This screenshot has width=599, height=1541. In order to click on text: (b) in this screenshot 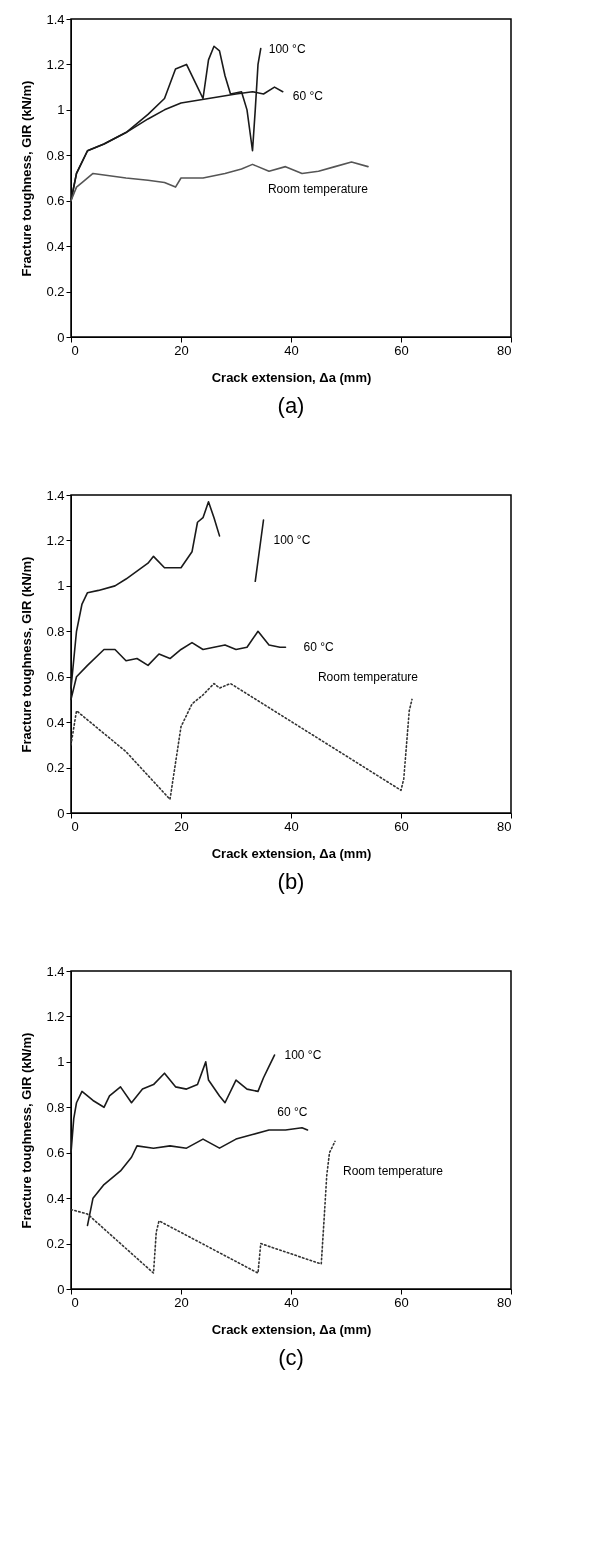, I will do `click(291, 881)`.